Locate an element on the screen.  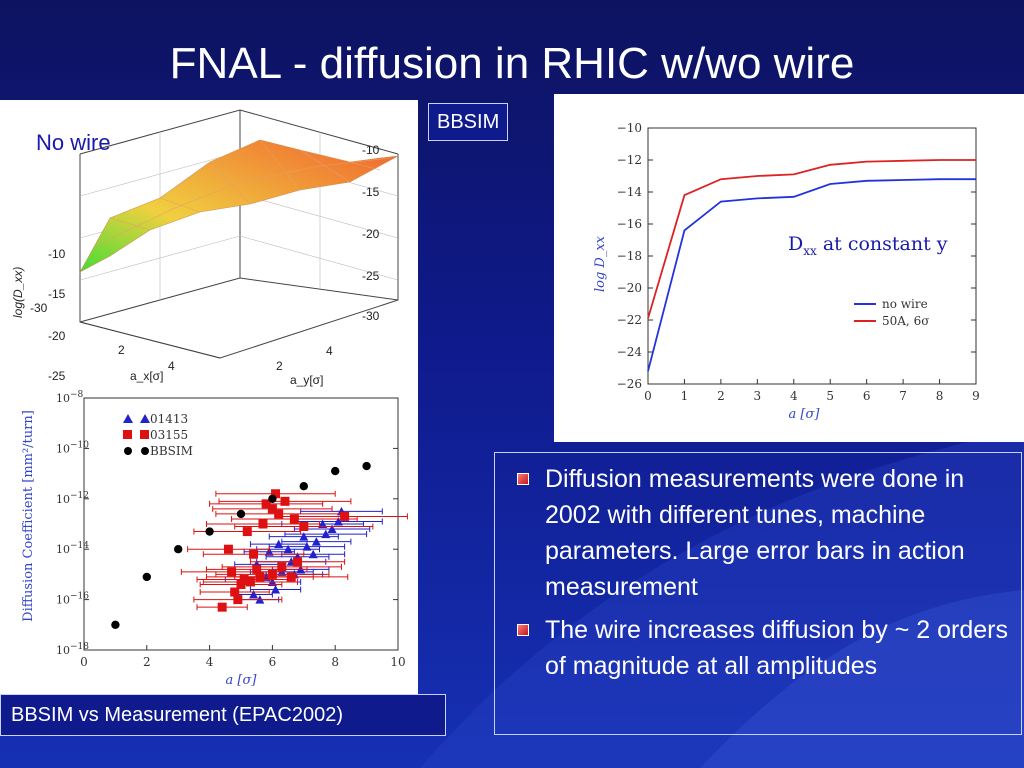
y-tick-label: −24 is located at coordinates (630, 352).